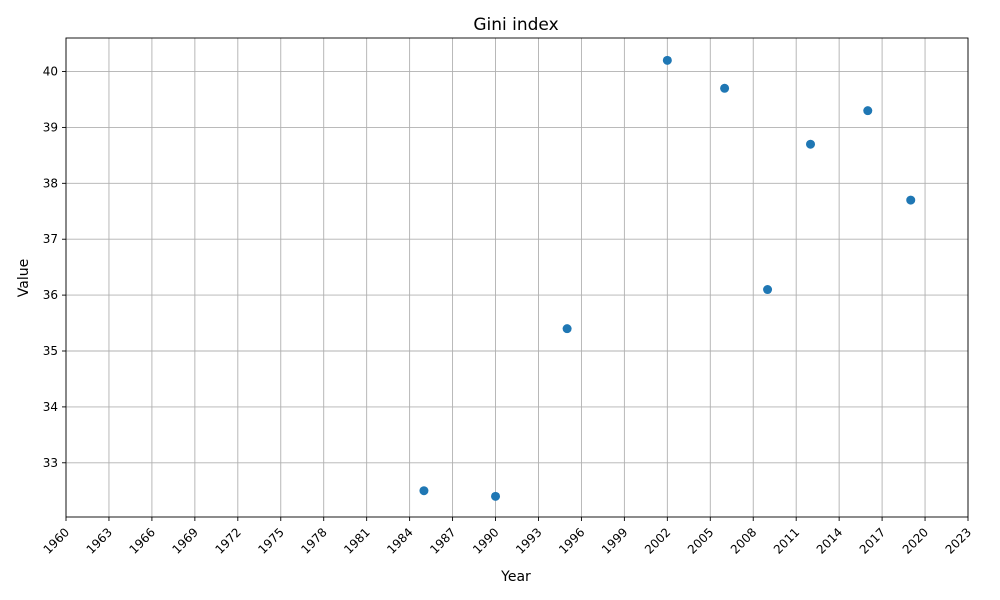 Image resolution: width=1000 pixels, height=600 pixels. What do you see at coordinates (515, 577) in the screenshot?
I see `x-axis-label: Year` at bounding box center [515, 577].